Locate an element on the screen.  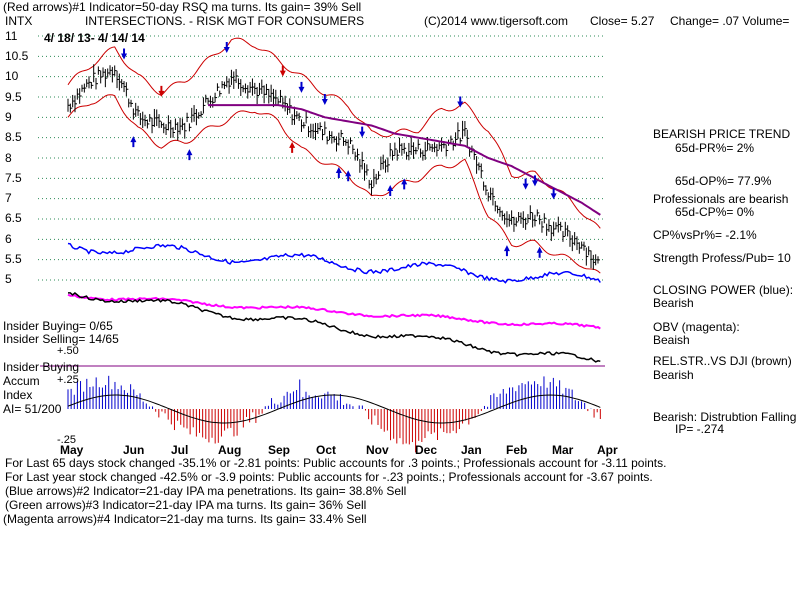
y-tick: 9 is located at coordinates (8, 117).